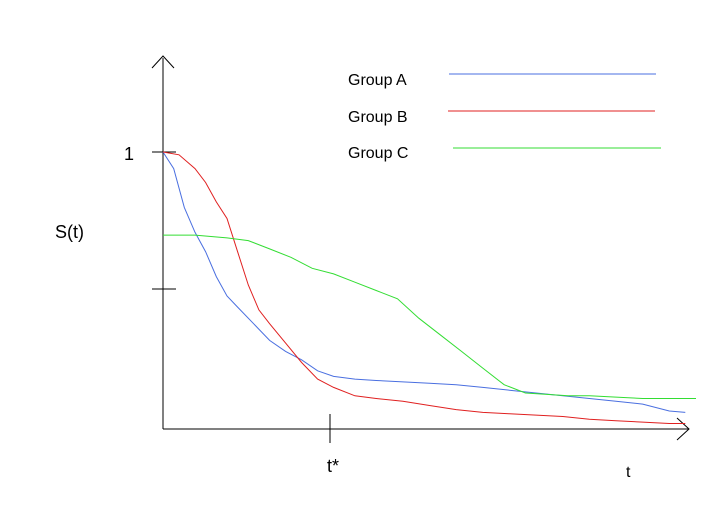  I want to click on x-marker-label: t*, so click(333, 466).